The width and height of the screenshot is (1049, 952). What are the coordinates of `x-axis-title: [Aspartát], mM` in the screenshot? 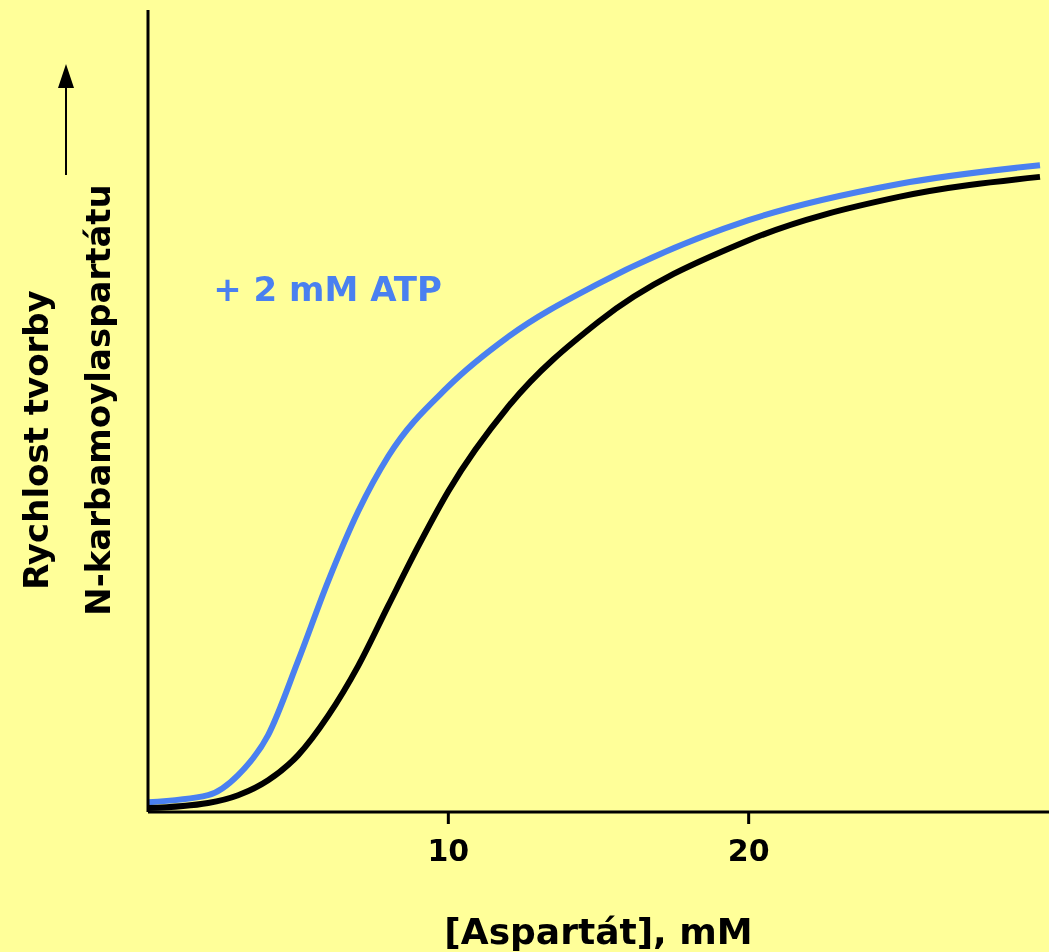 It's located at (598, 931).